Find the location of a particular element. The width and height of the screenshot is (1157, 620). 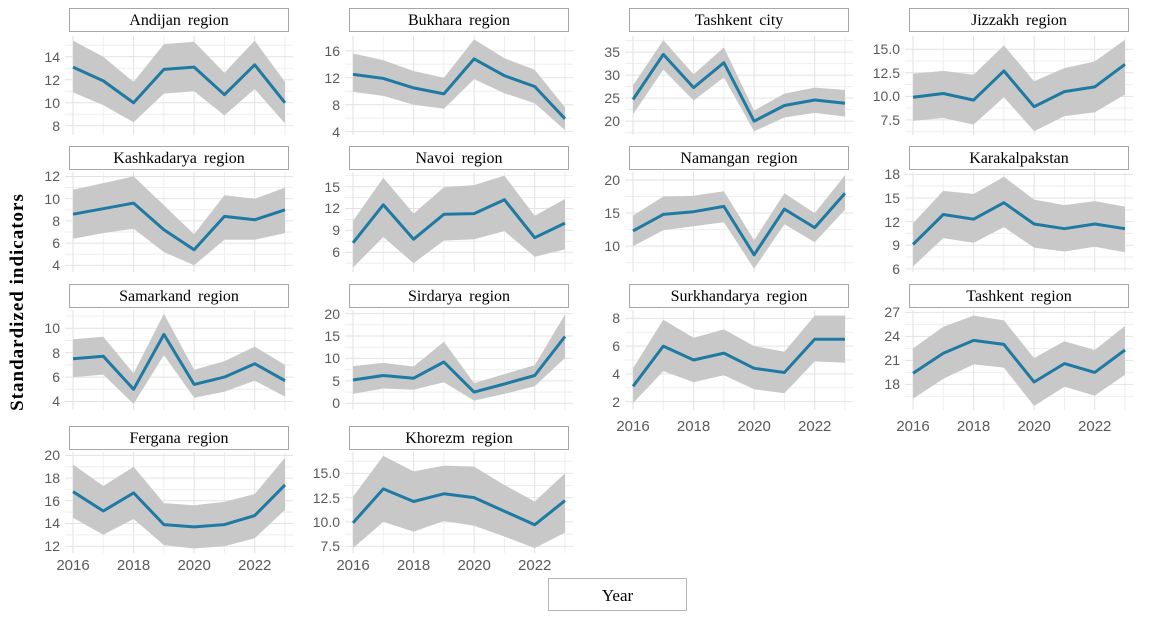

y-axis-tick-label: 25 is located at coordinates (612, 98).